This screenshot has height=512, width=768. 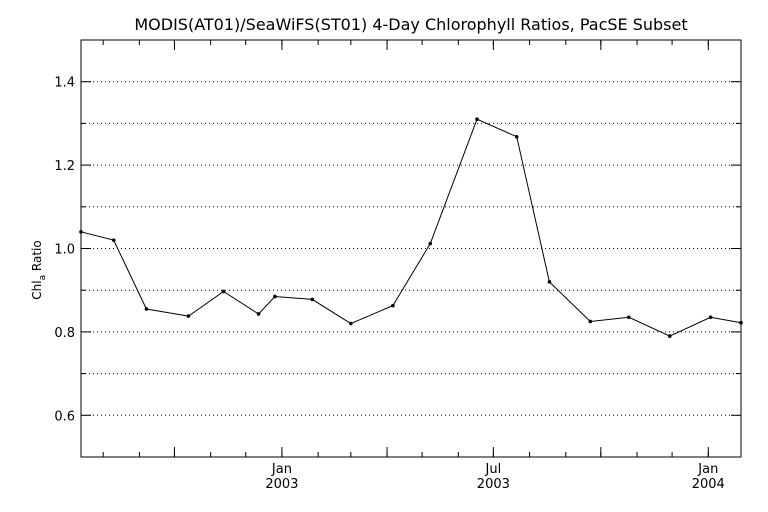 What do you see at coordinates (708, 484) in the screenshot?
I see `x-tick-label-year: 2004` at bounding box center [708, 484].